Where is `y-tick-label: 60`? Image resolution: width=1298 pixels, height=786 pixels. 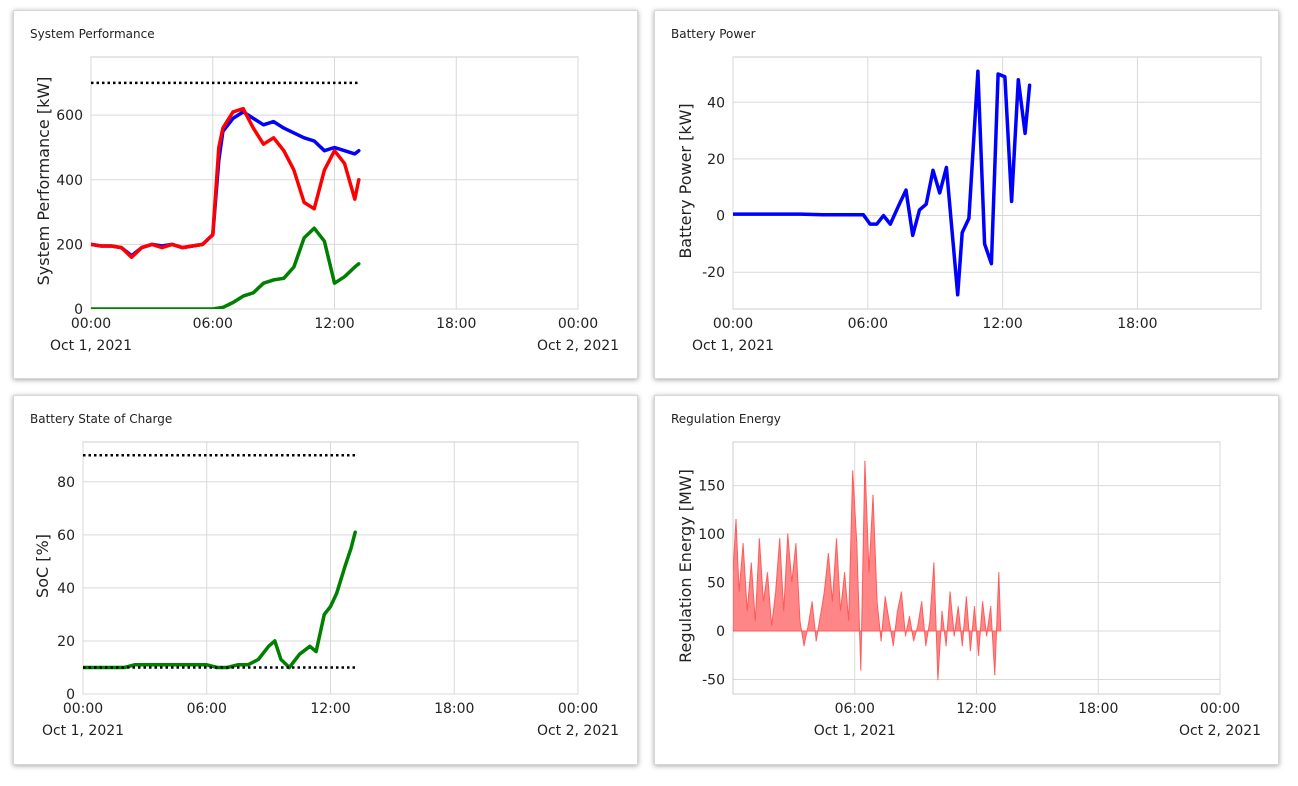
y-tick-label: 60 is located at coordinates (66, 536).